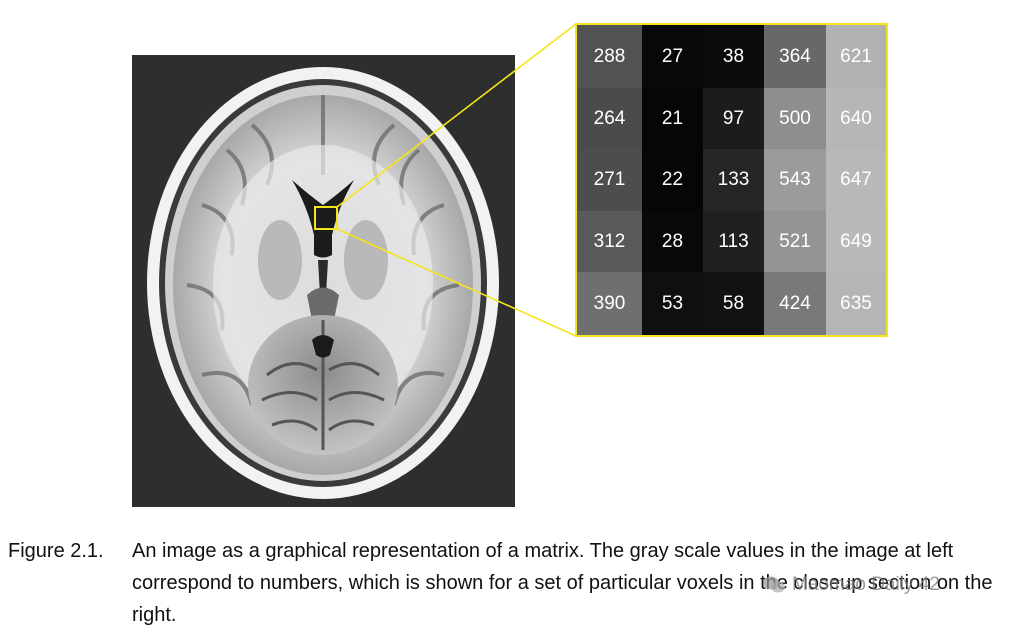 This screenshot has width=1026, height=633. Describe the element at coordinates (733, 303) in the screenshot. I see `matrix-cell: 58` at that location.